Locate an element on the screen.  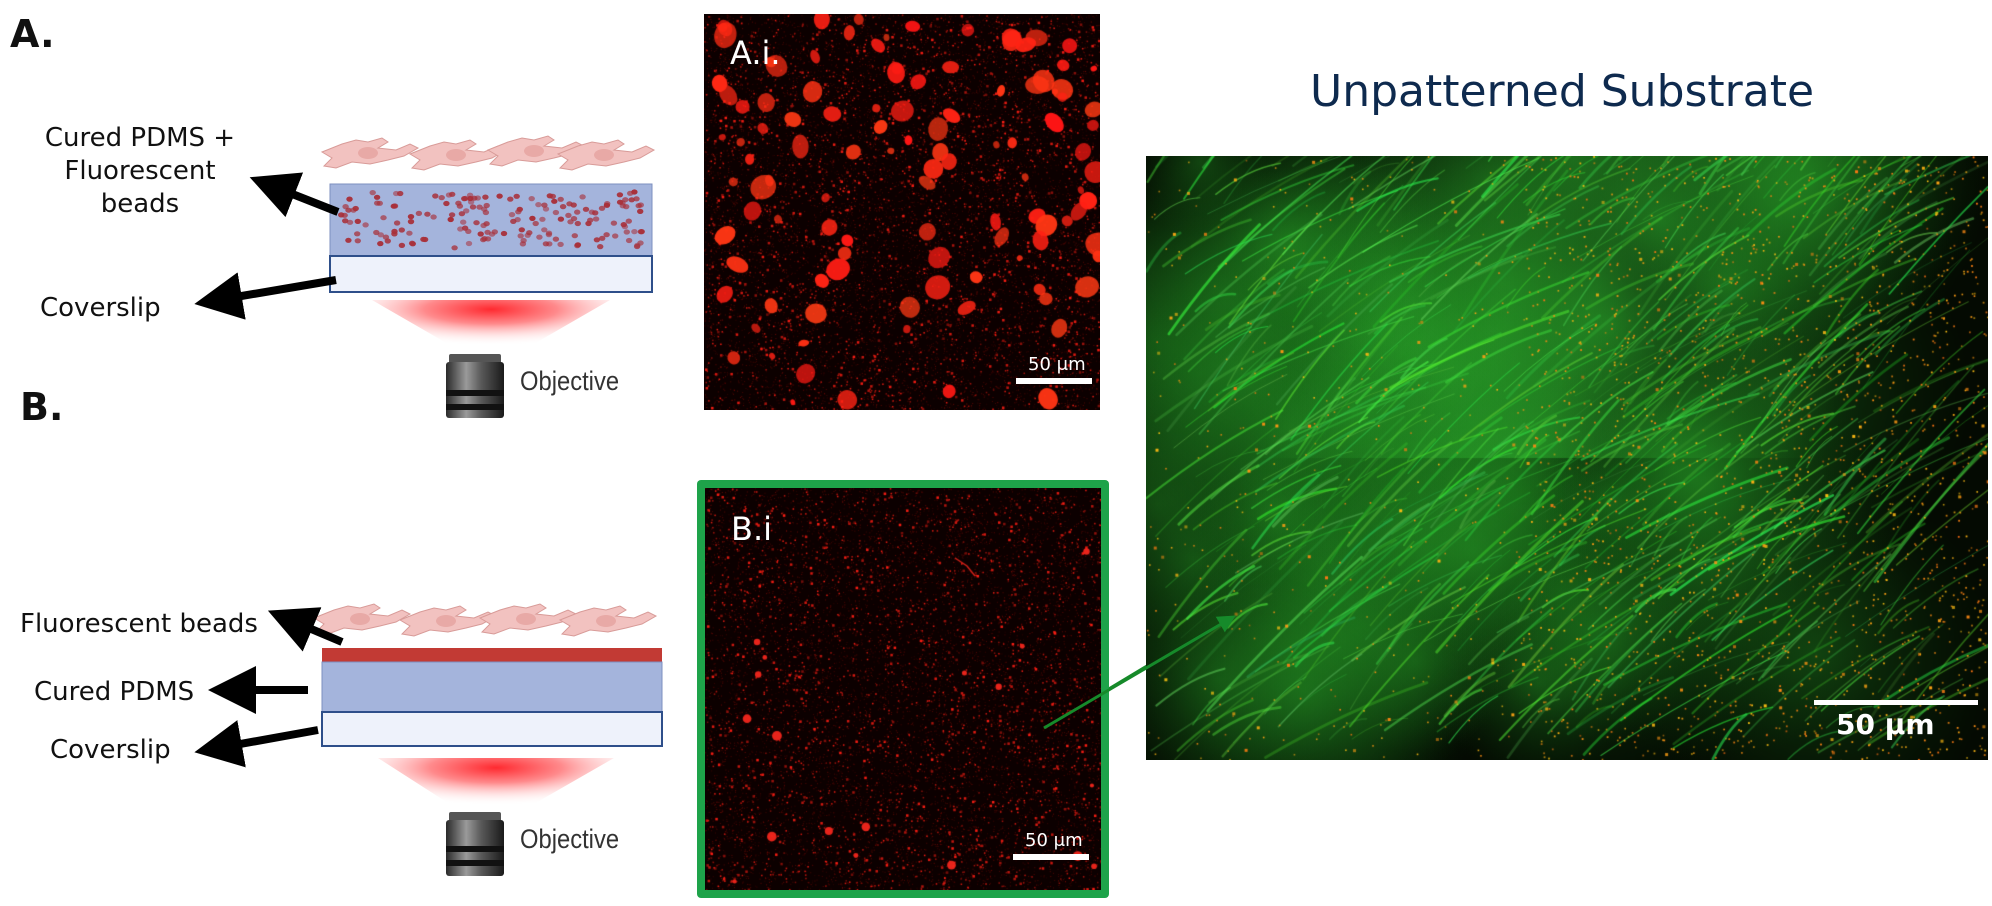
panel-b-pdms-layer is located at coordinates (492, 687).